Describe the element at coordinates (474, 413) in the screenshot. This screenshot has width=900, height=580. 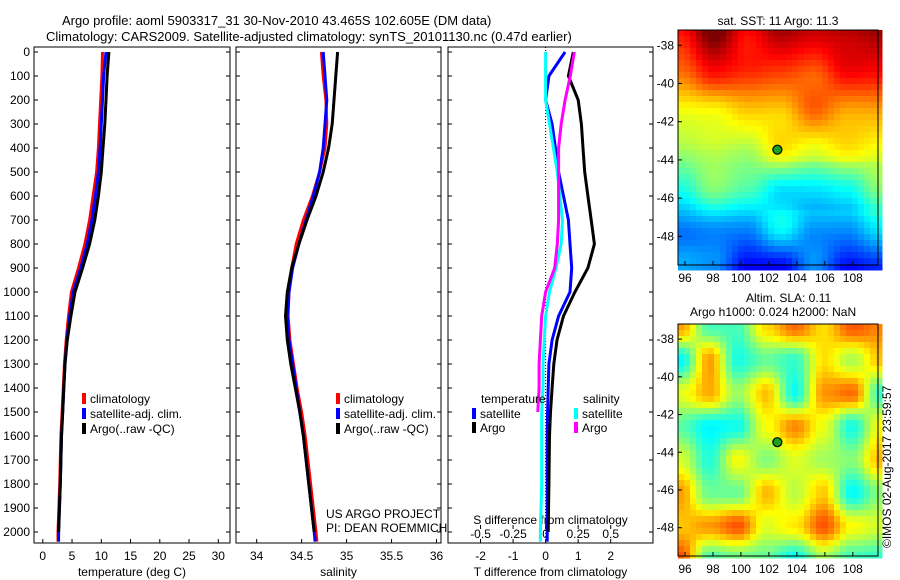
I see `legend-swatch` at that location.